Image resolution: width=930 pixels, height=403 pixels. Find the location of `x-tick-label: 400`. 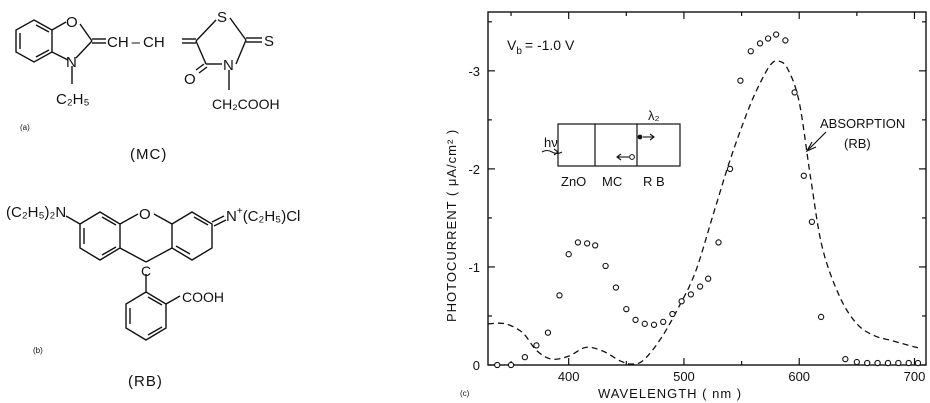

x-tick-label: 400 is located at coordinates (569, 376).